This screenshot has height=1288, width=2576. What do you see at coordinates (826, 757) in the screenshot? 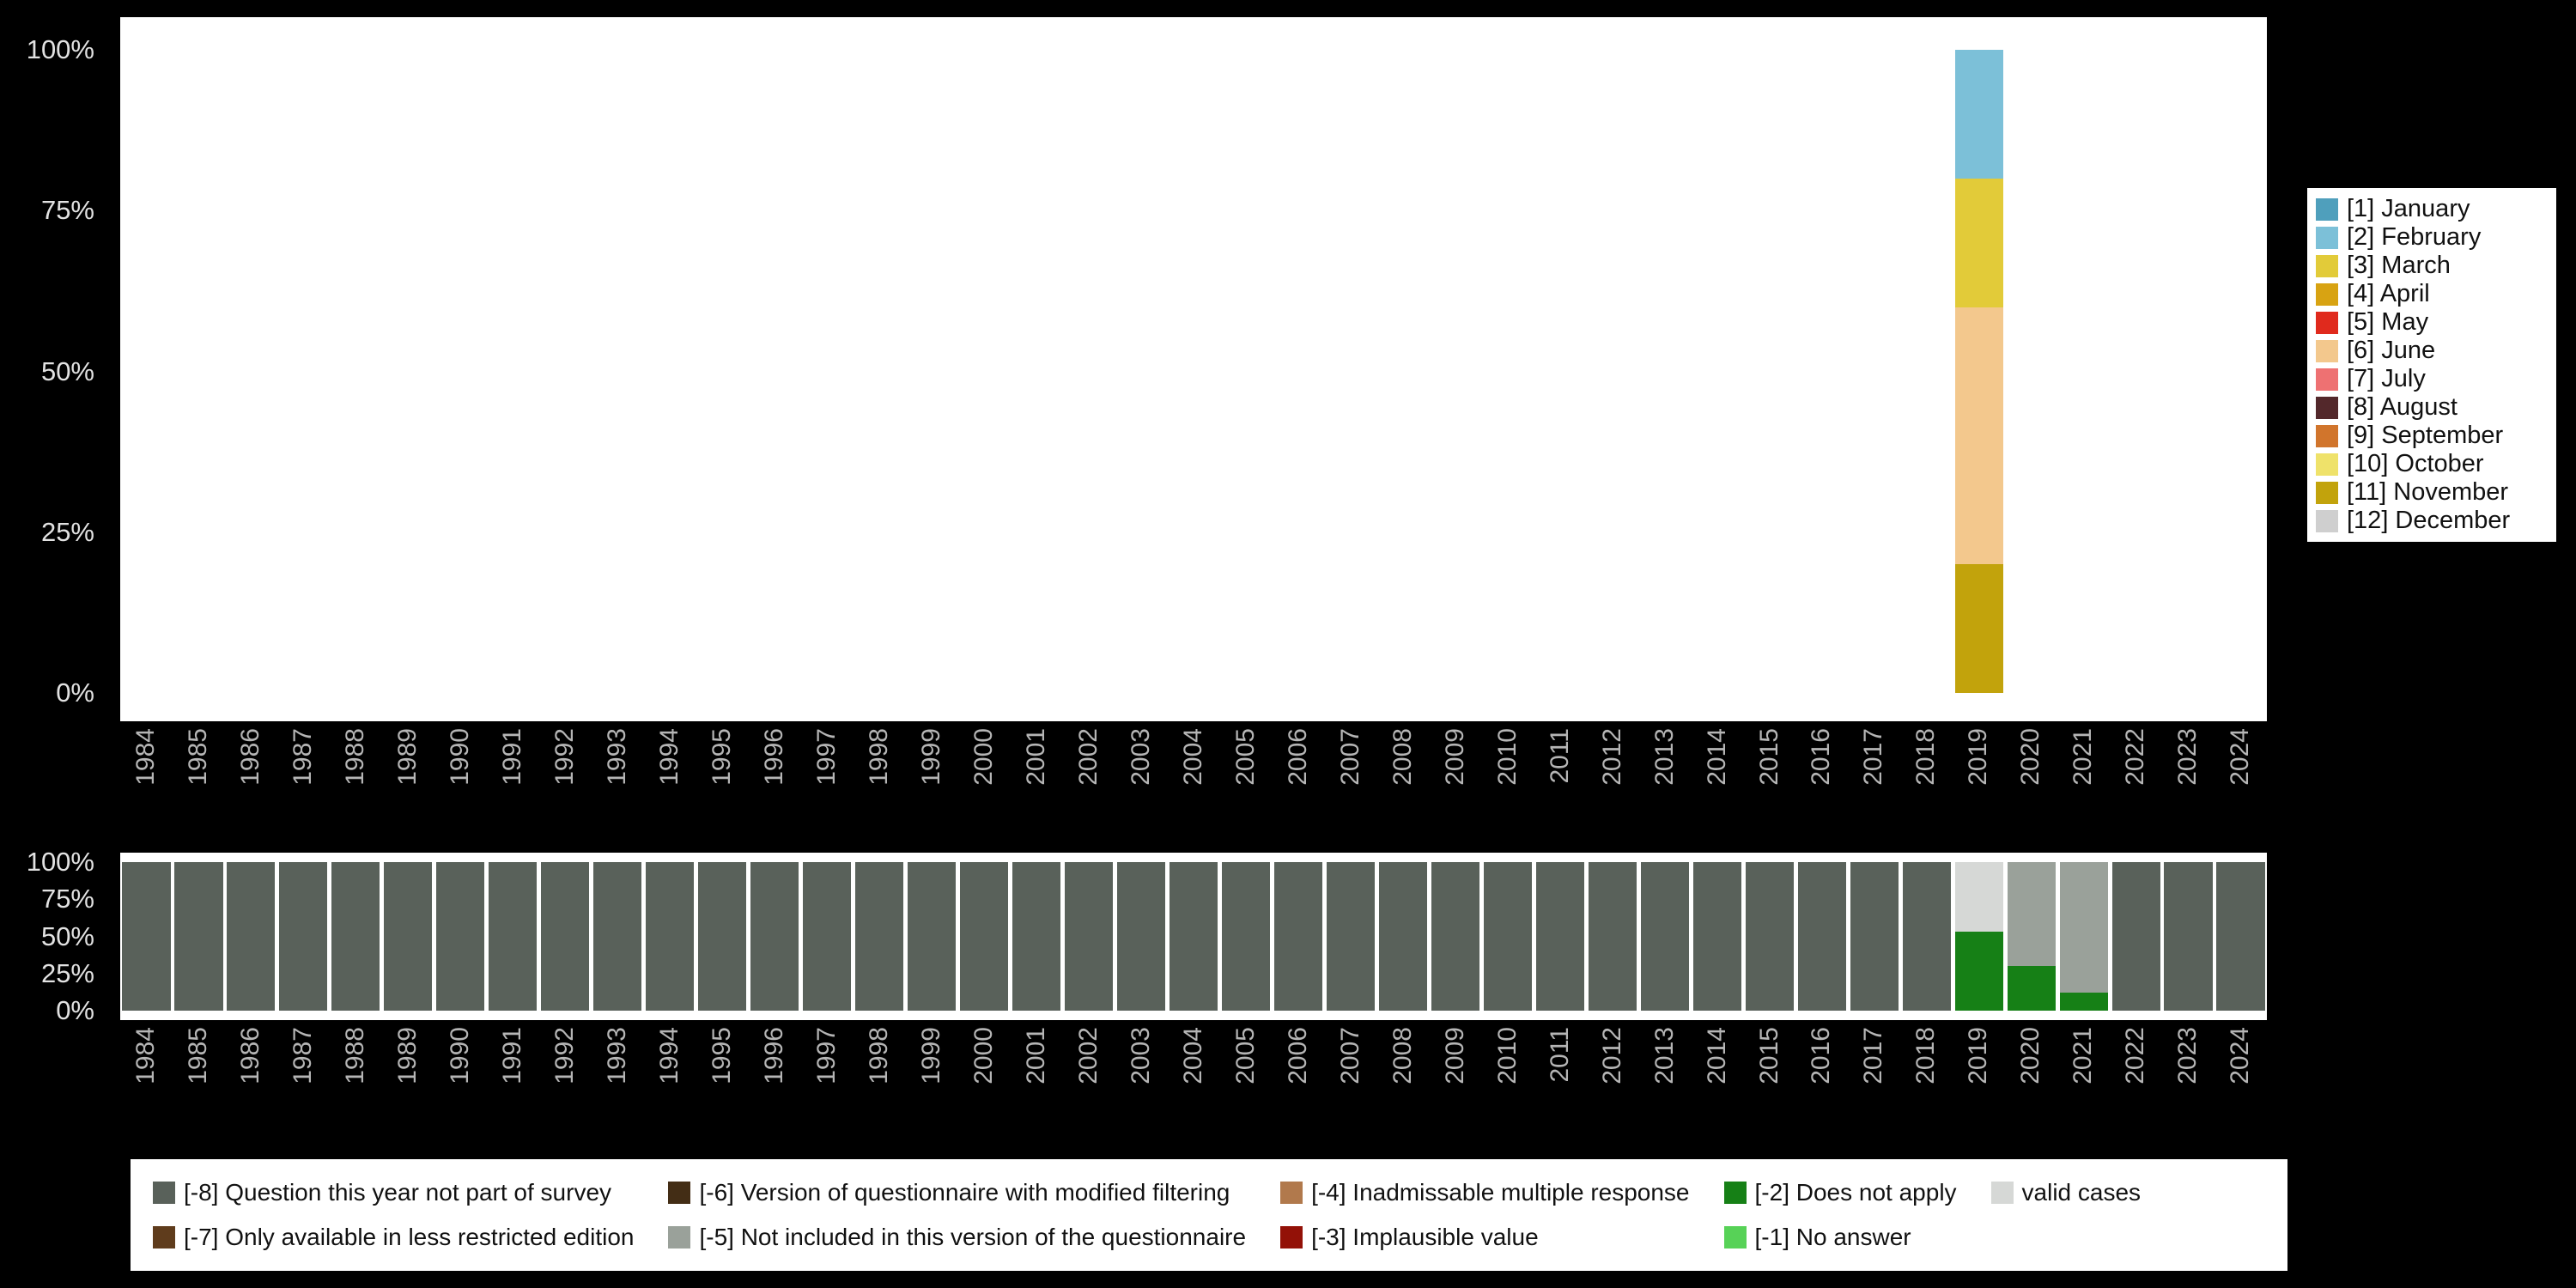
I see `x-axis-year-label: 1997` at bounding box center [826, 757].